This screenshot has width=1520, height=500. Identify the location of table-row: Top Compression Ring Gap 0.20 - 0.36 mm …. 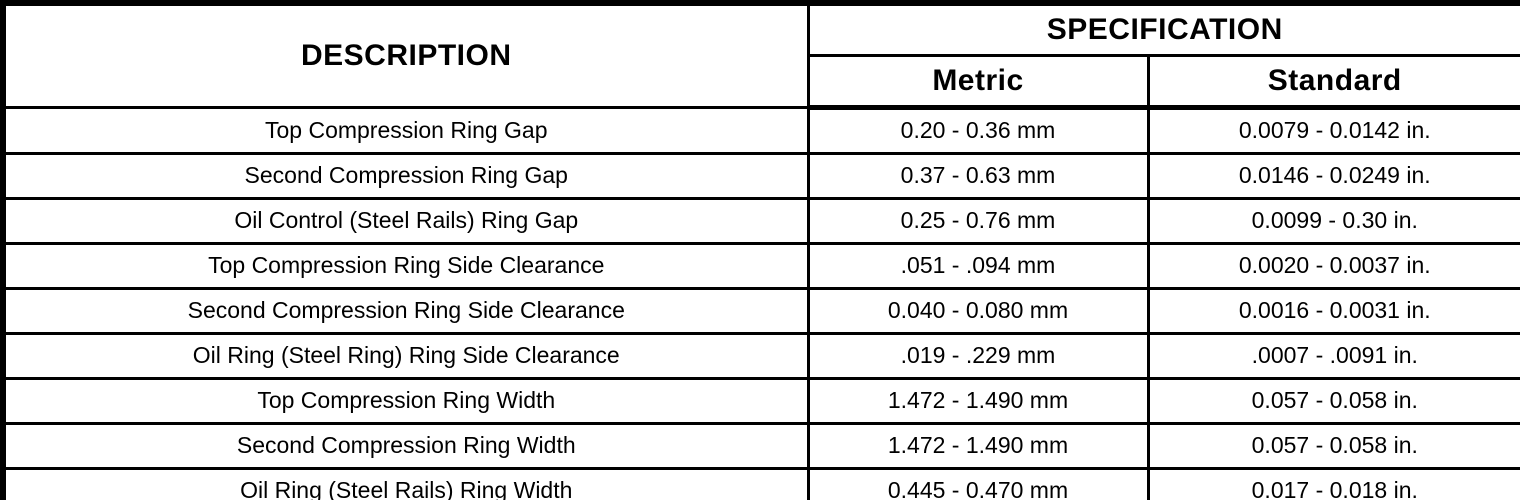
(760, 130).